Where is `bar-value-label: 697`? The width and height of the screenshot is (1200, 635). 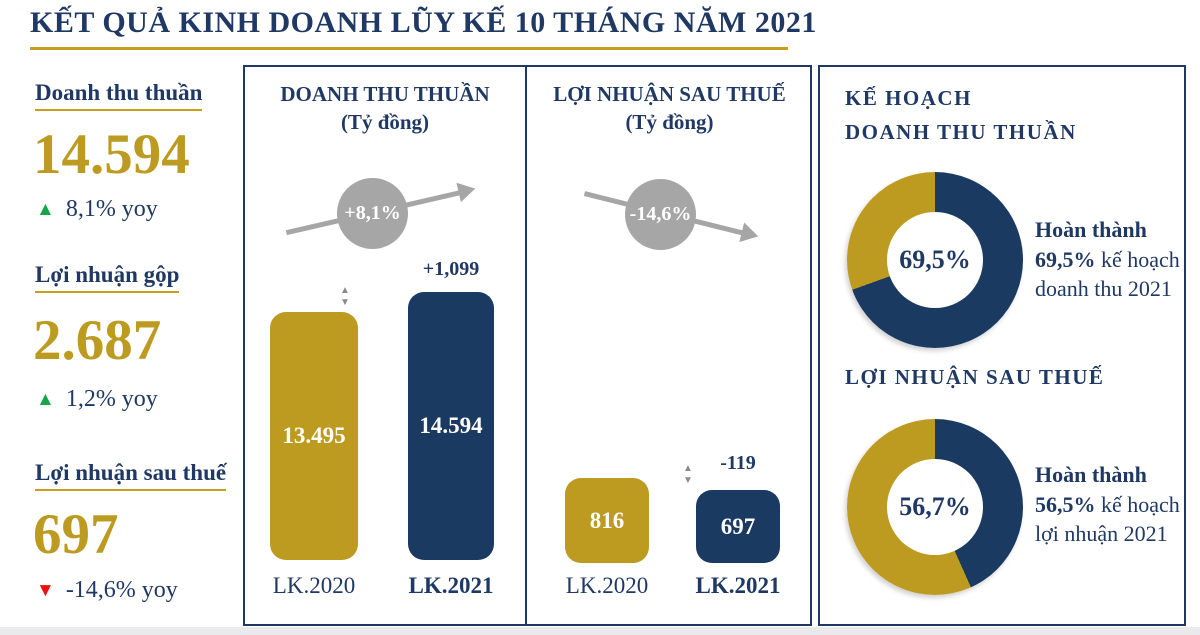 bar-value-label: 697 is located at coordinates (738, 526).